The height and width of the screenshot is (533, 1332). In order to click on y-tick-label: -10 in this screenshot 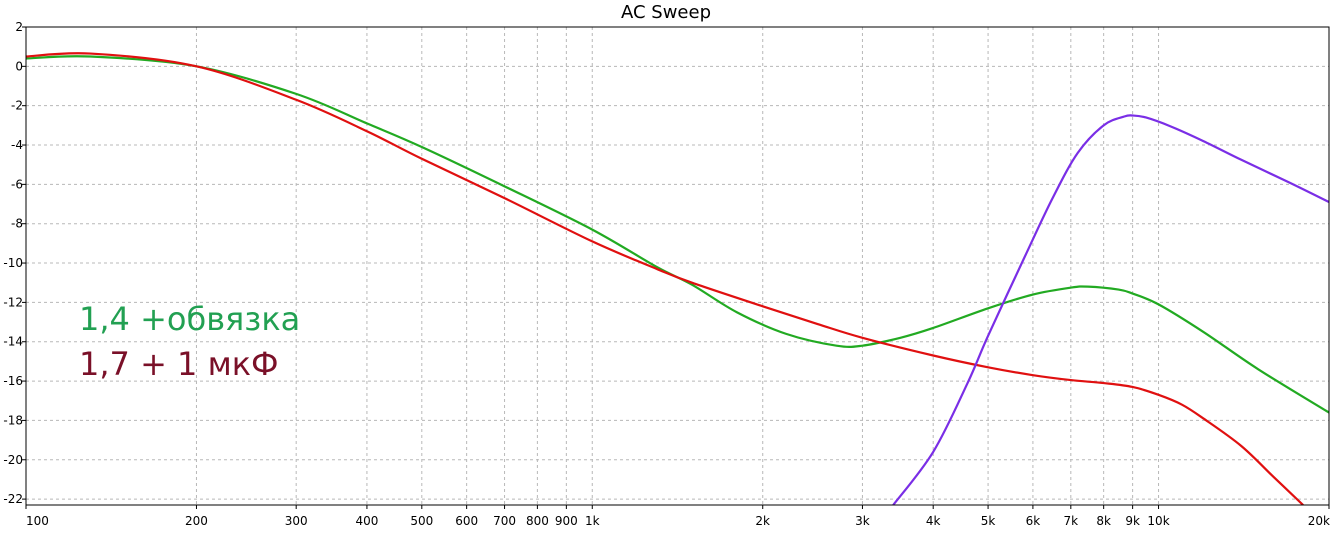, I will do `click(13, 263)`.